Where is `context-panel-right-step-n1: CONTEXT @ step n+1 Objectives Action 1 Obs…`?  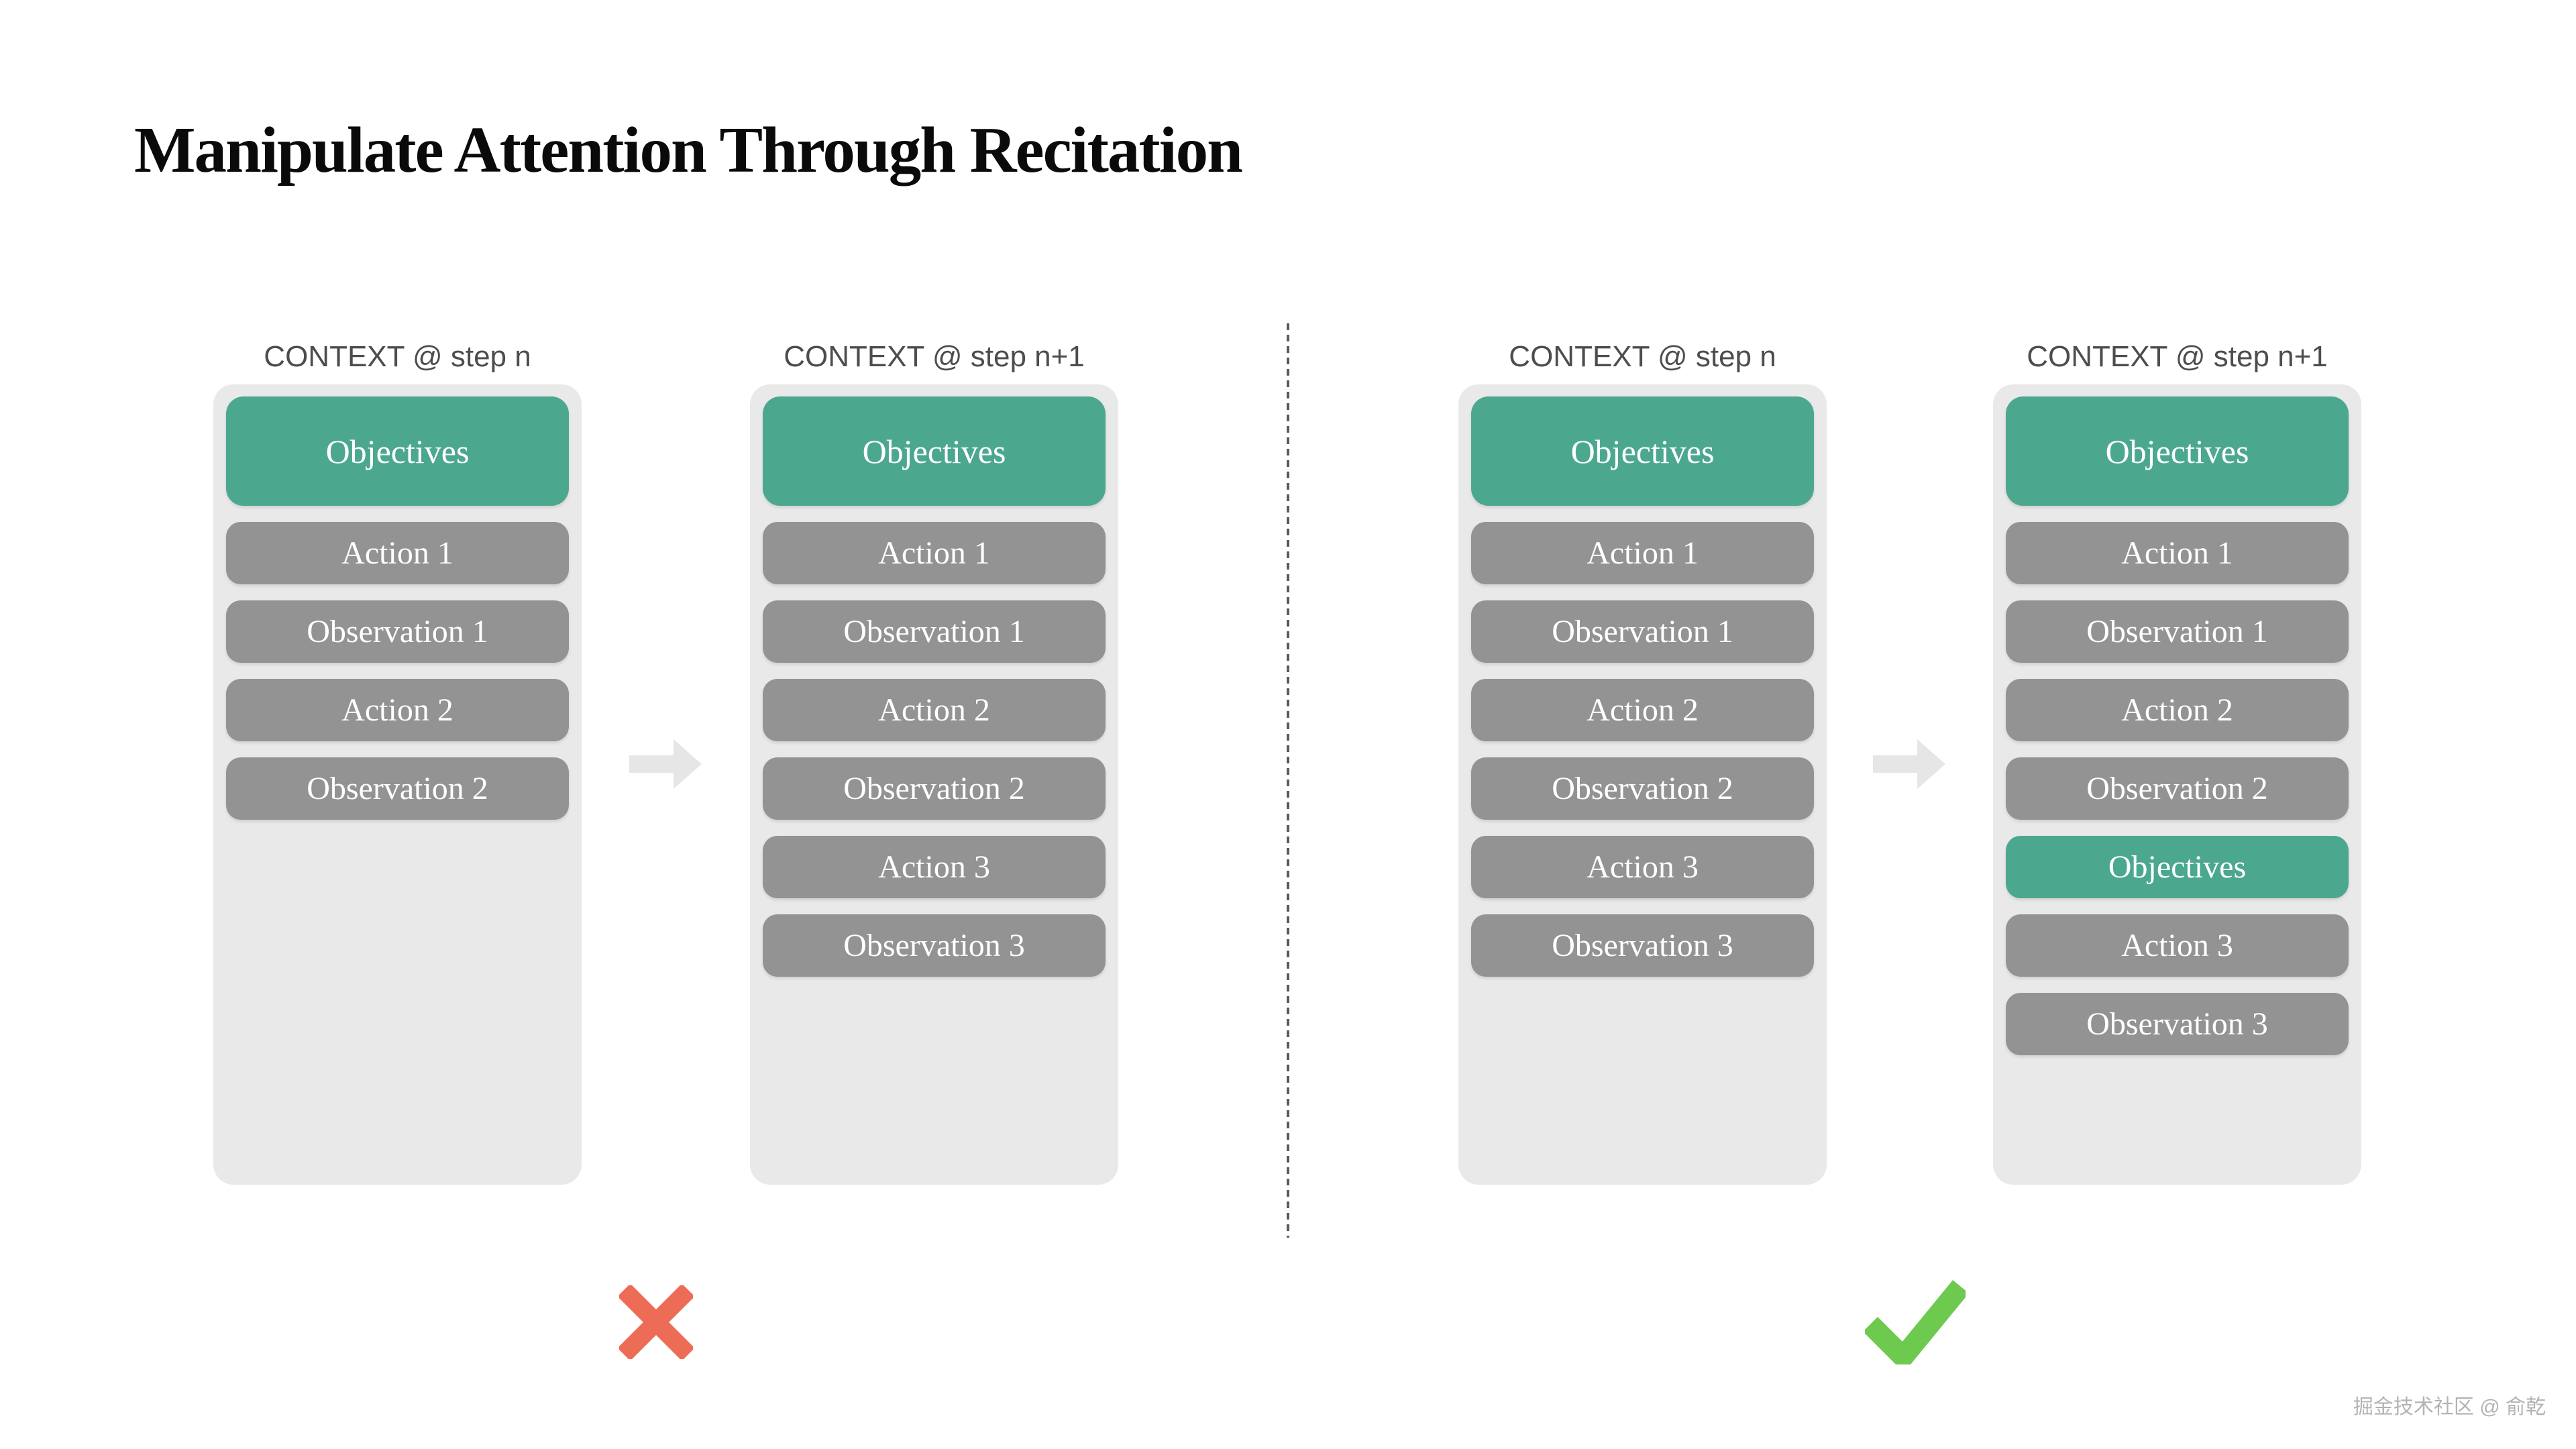
context-panel-right-step-n1: CONTEXT @ step n+1 Objectives Action 1 Obs… is located at coordinates (2177, 760).